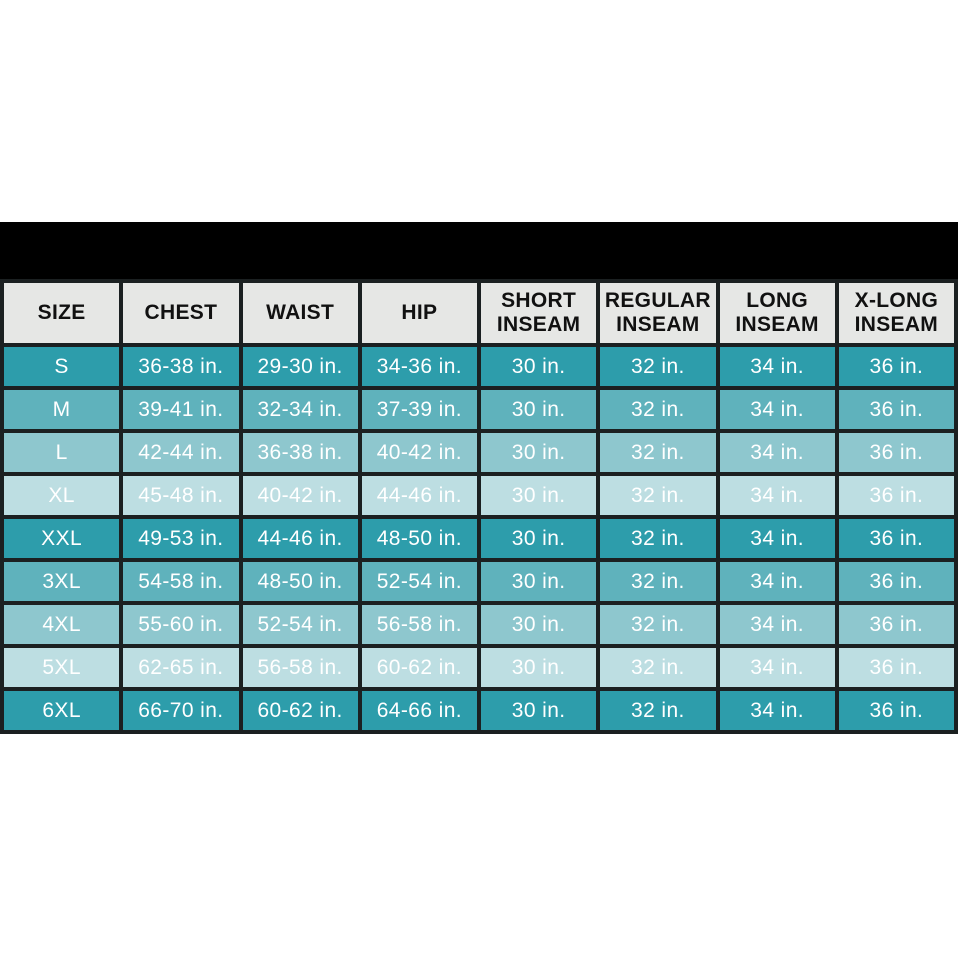 The height and width of the screenshot is (960, 960). I want to click on waist-cell: 52-54 in., so click(300, 624).